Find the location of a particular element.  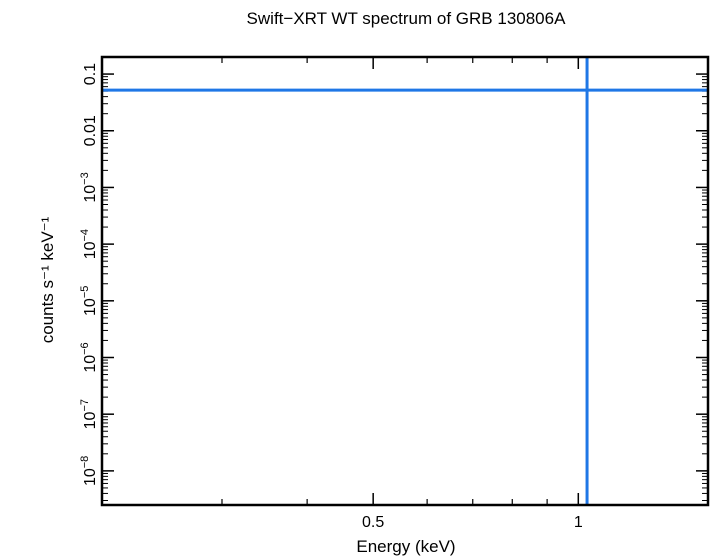

y-tick-label: 10−6 is located at coordinates (89, 357).